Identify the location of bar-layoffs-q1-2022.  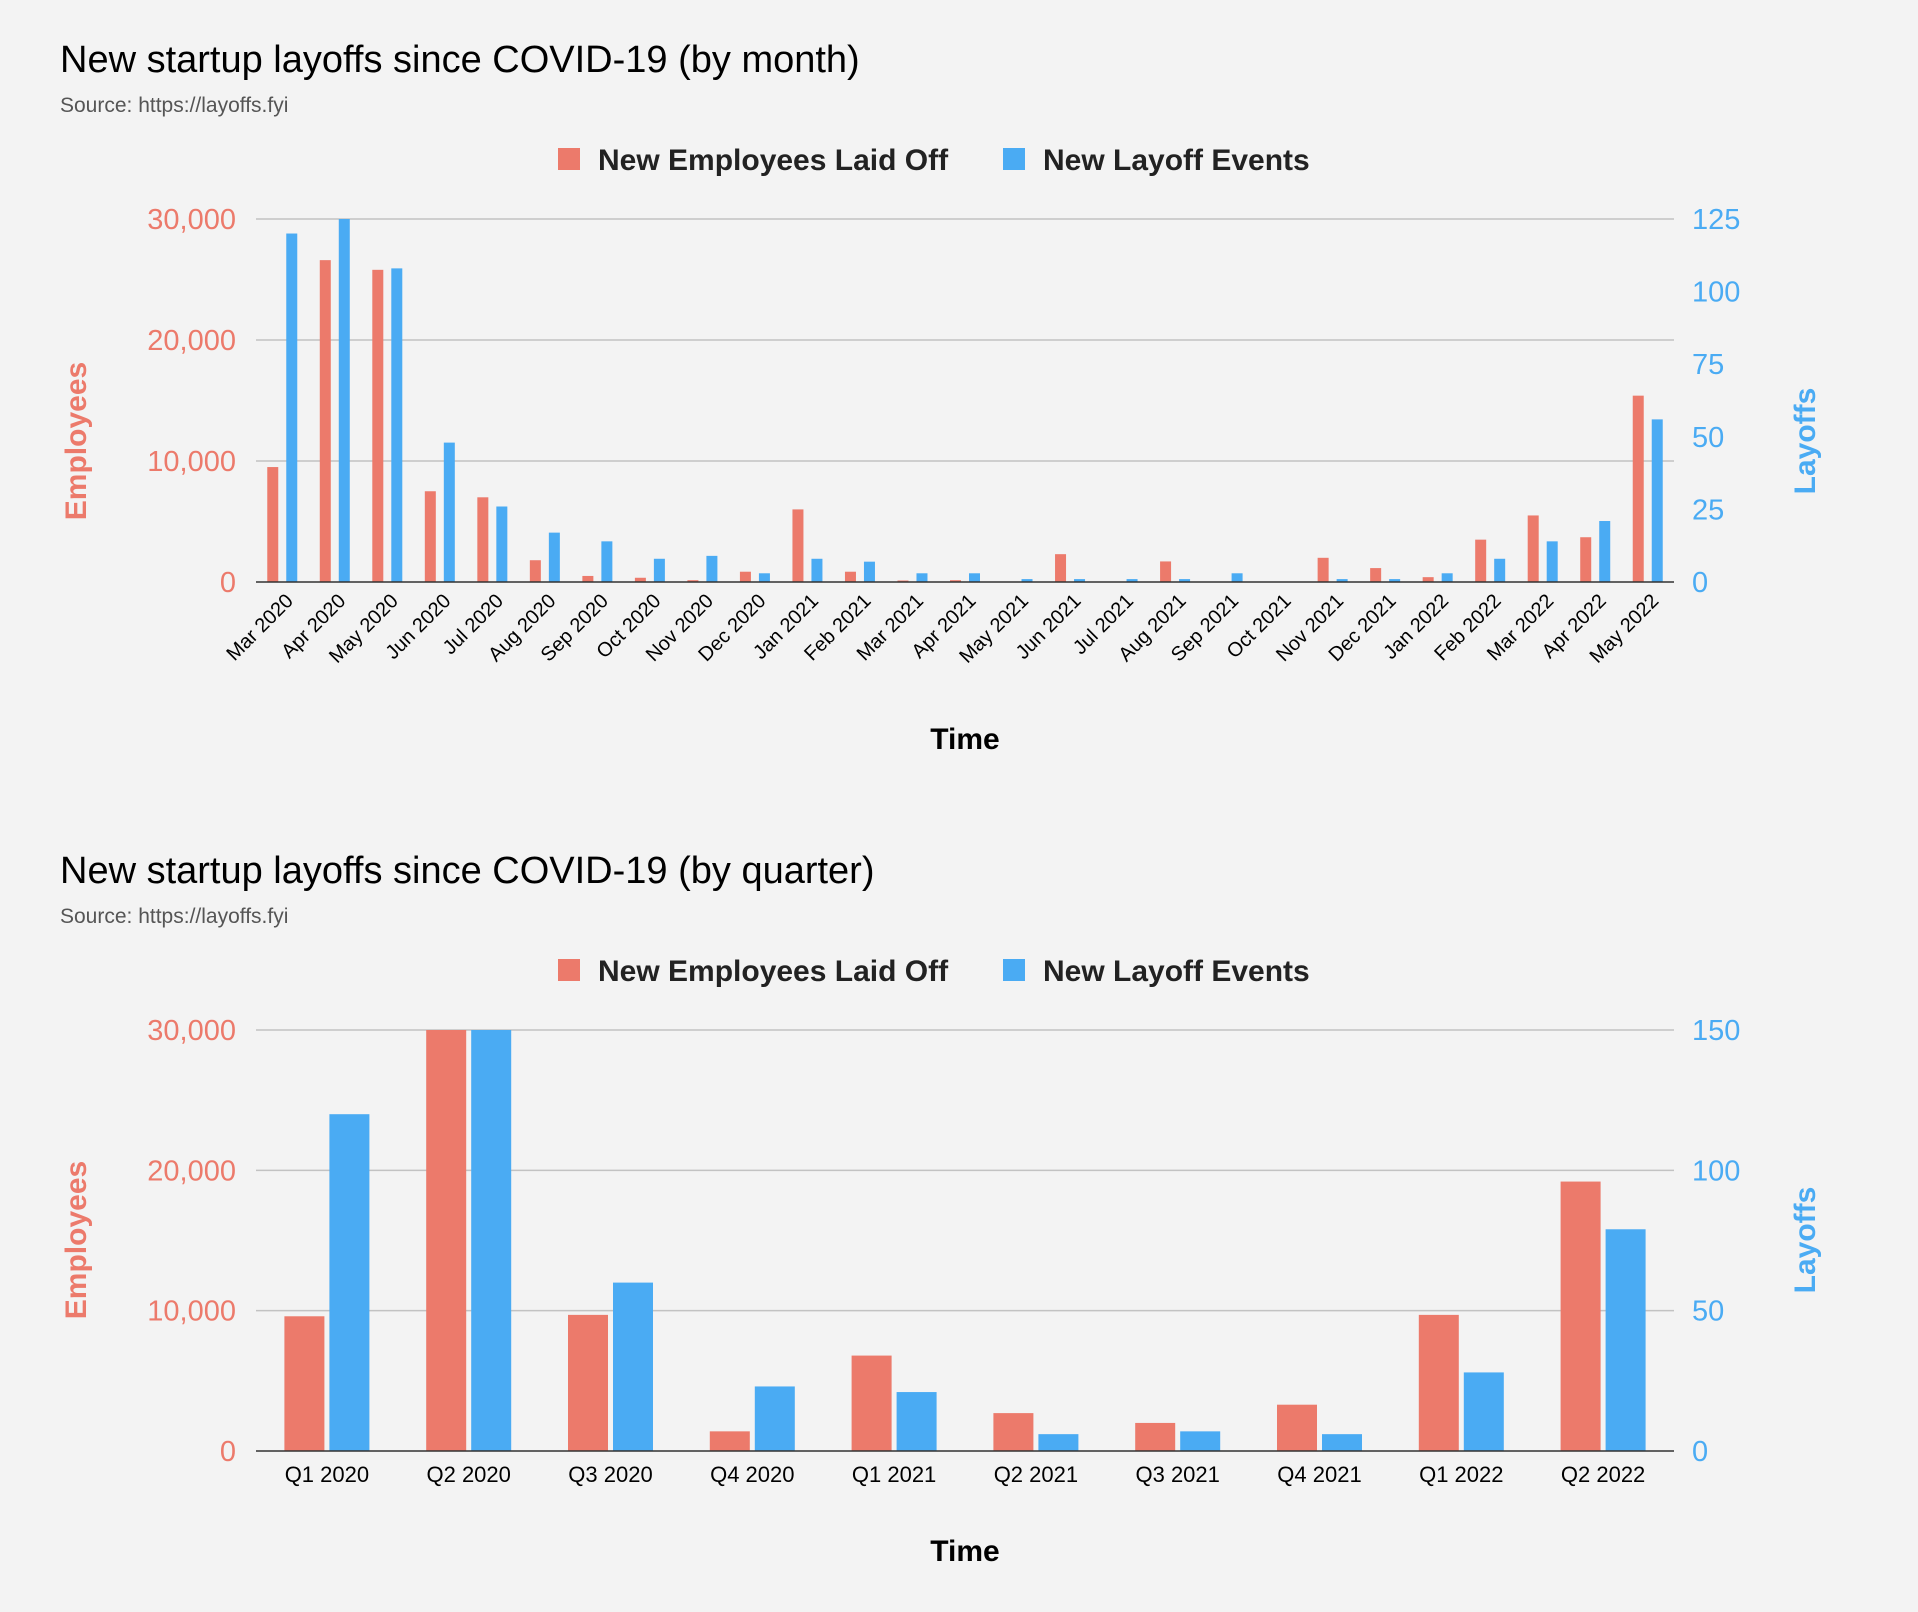
(1483, 1411).